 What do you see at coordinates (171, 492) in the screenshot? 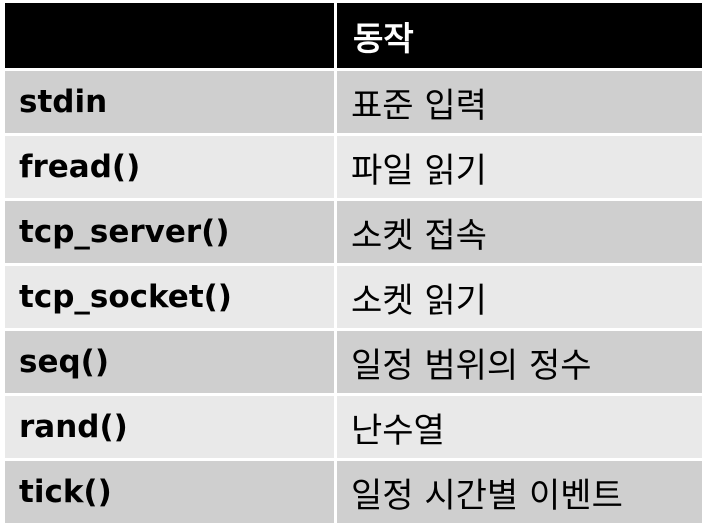
I see `row-name-cell: tick()` at bounding box center [171, 492].